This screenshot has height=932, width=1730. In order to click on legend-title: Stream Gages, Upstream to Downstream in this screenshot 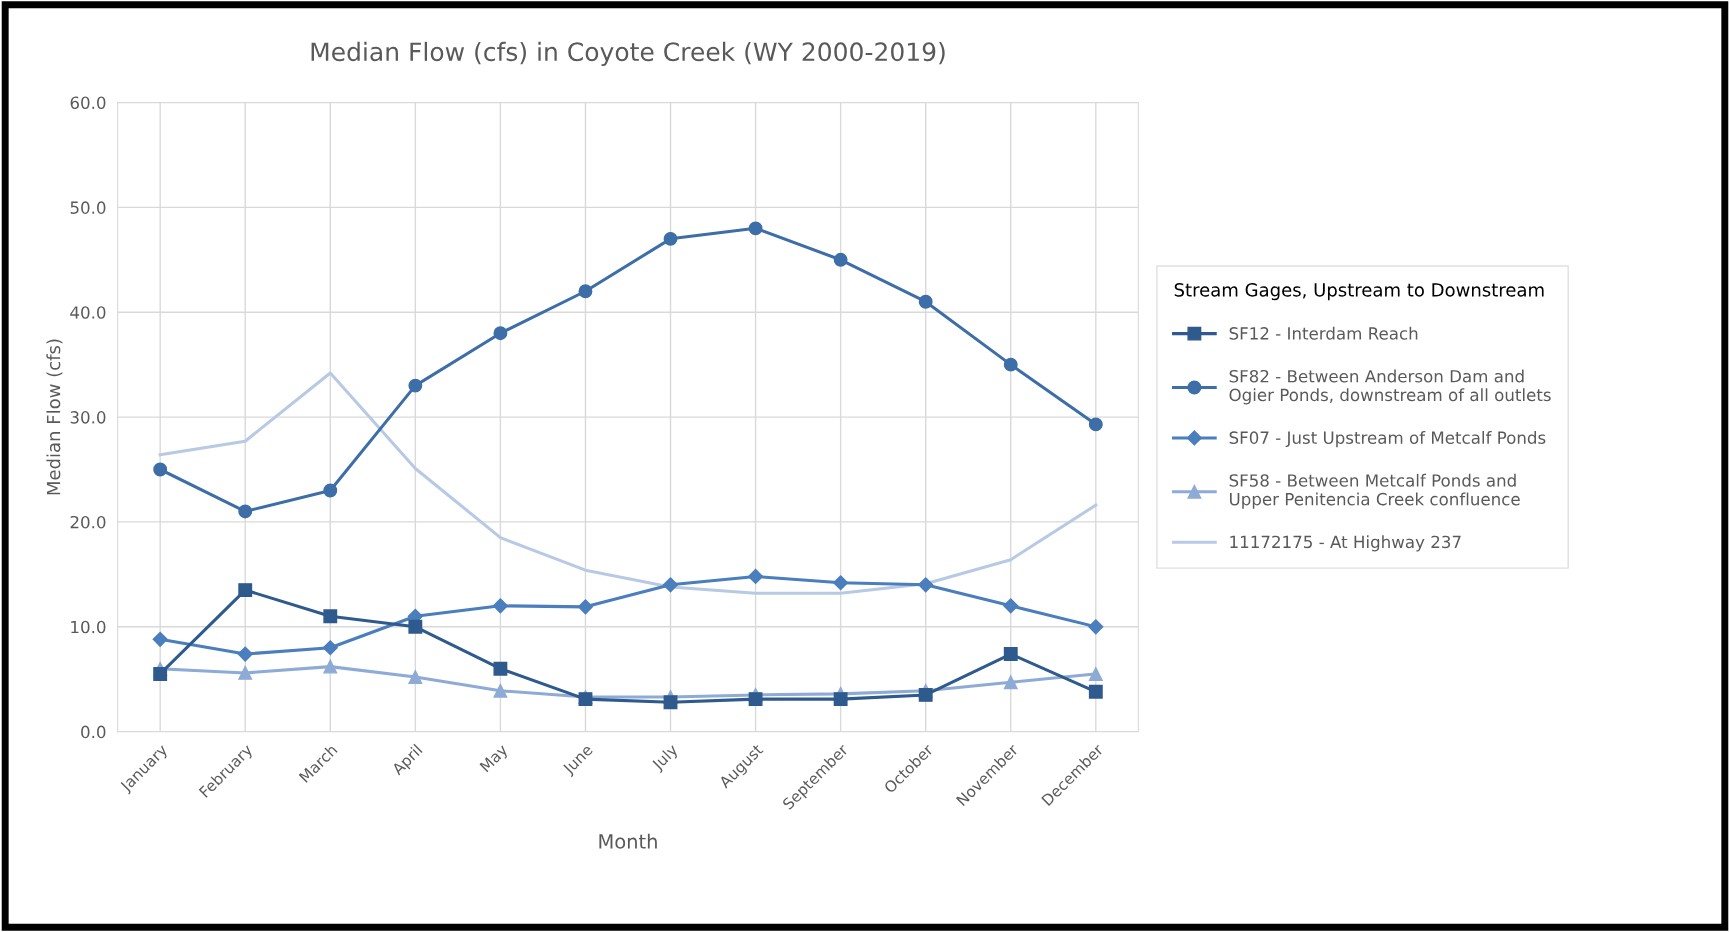, I will do `click(1359, 292)`.